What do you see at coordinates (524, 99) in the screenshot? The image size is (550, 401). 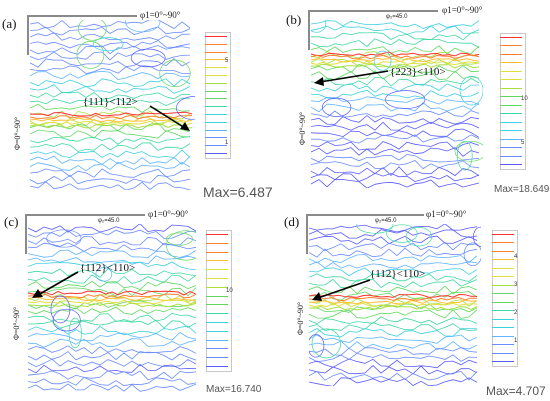 I see `colorbar-tick: 10` at bounding box center [524, 99].